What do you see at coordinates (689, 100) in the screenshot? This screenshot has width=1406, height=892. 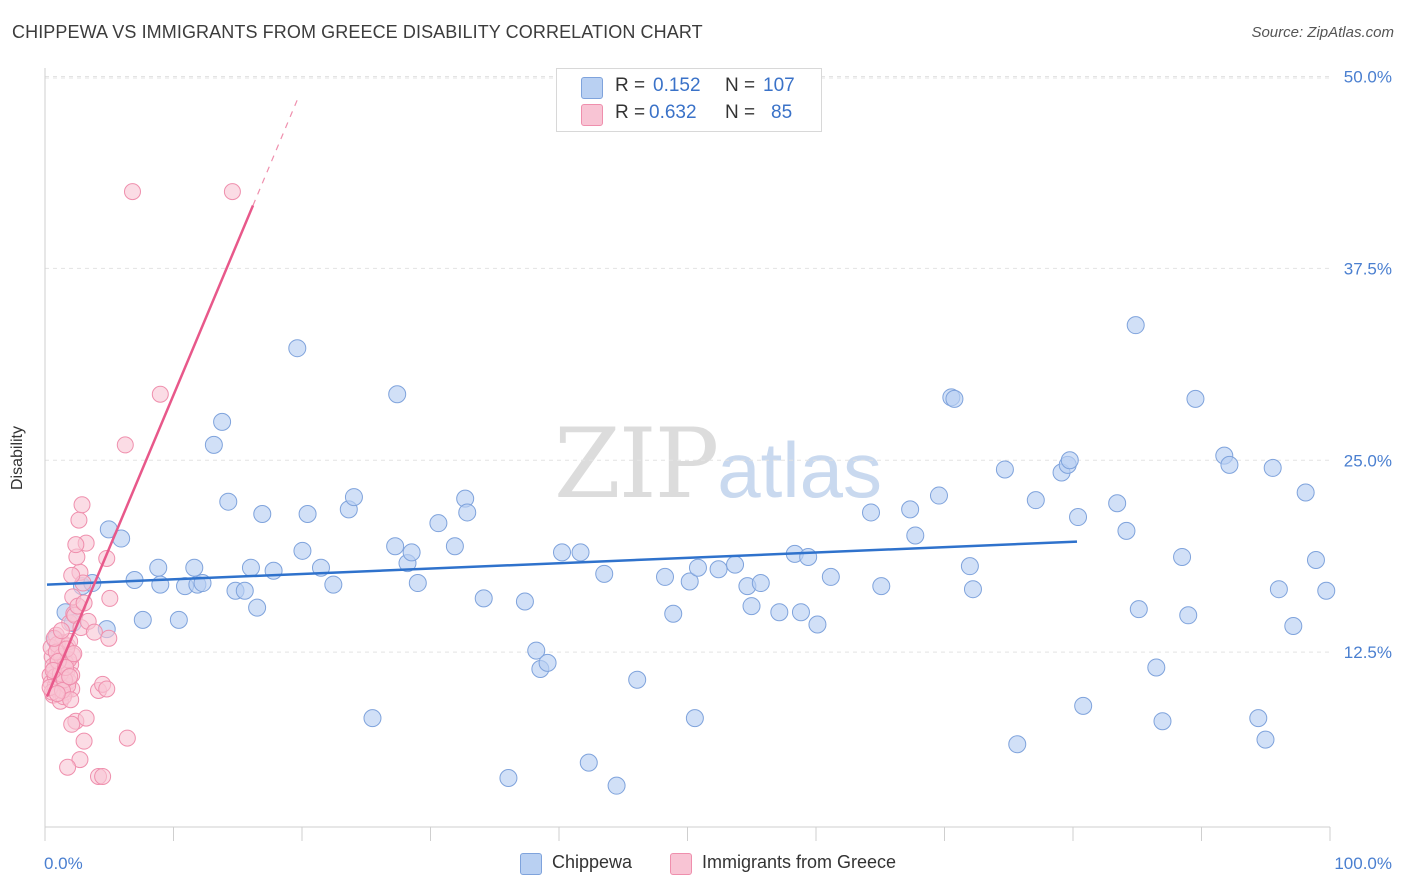 I see `correlation-legend: R = 0.152 N = 107 R = 0.632 N = 85` at bounding box center [689, 100].